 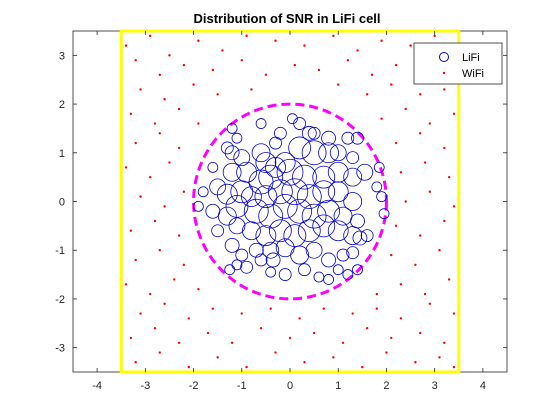 I want to click on y-tick-label: -2, so click(x=60, y=300).